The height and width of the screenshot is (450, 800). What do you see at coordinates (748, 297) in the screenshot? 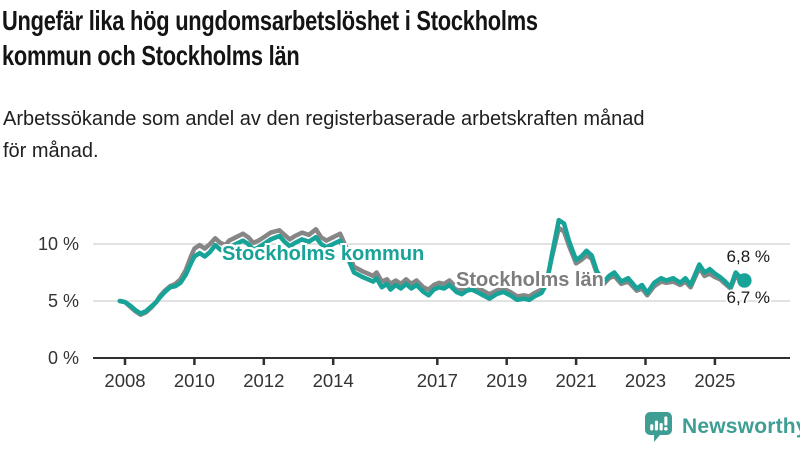
I see `end-value-lan: 6,7 %` at bounding box center [748, 297].